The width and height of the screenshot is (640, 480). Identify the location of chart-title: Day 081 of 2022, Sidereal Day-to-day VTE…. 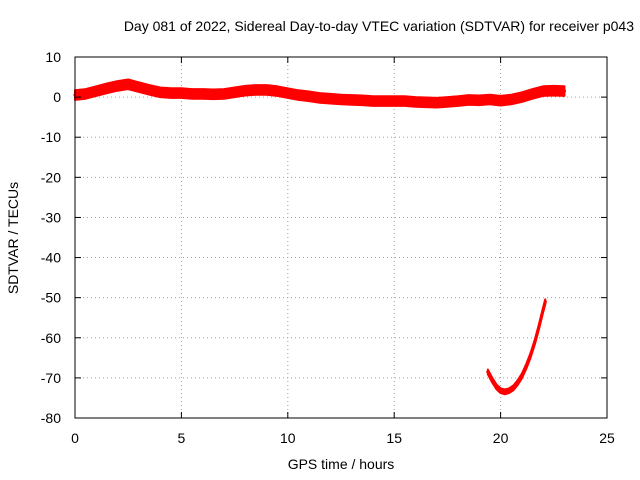
(378, 26).